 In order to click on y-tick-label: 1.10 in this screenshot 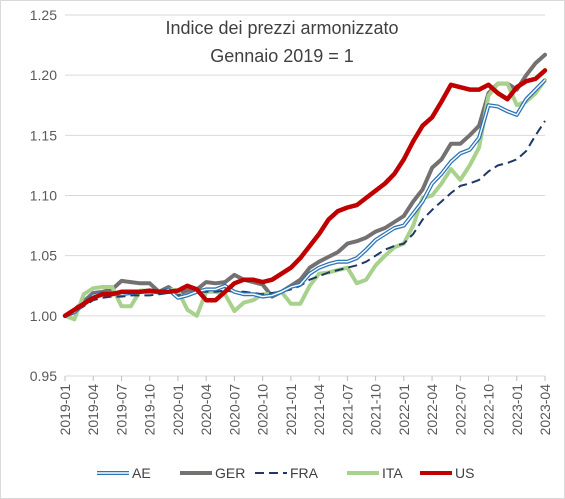, I will do `click(43, 196)`.